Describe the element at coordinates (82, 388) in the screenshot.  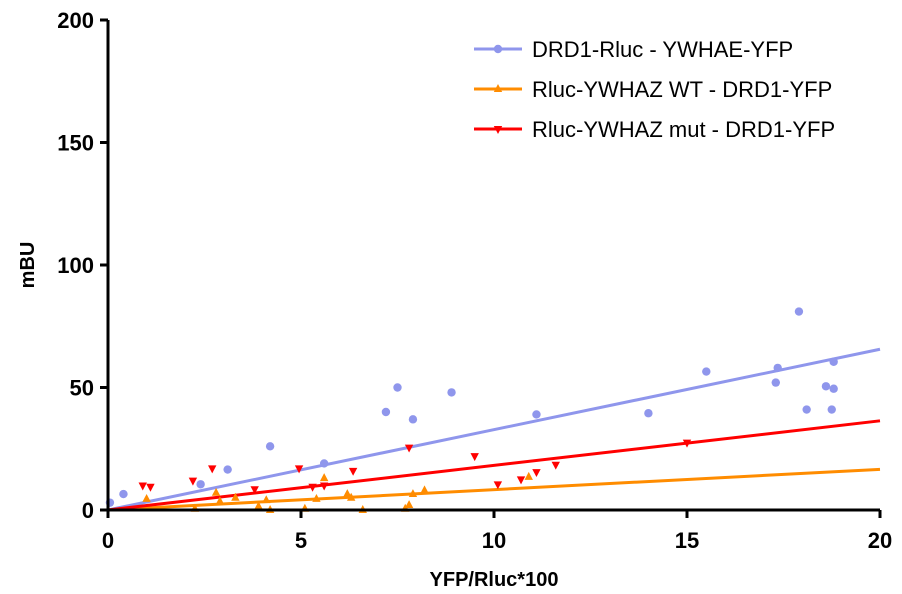
I see `y-tick-label: 50` at that location.